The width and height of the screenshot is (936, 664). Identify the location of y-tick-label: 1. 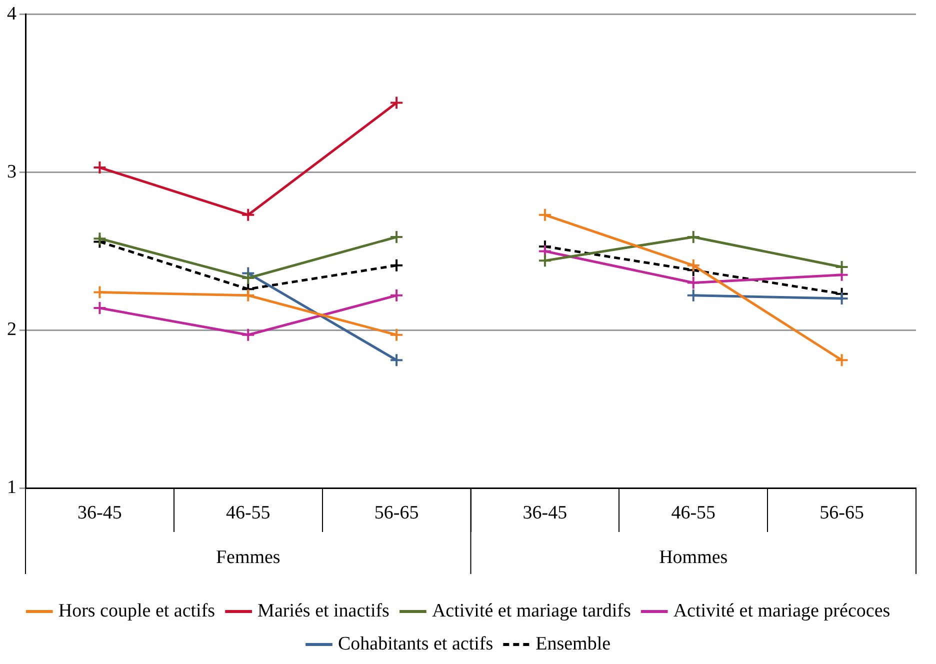
(11, 487).